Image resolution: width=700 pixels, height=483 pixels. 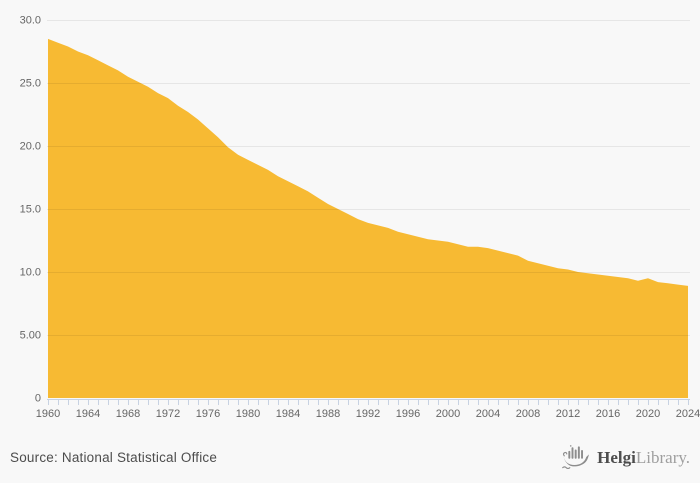 What do you see at coordinates (30, 210) in the screenshot?
I see `y-axis-tick-label: 15.0` at bounding box center [30, 210].